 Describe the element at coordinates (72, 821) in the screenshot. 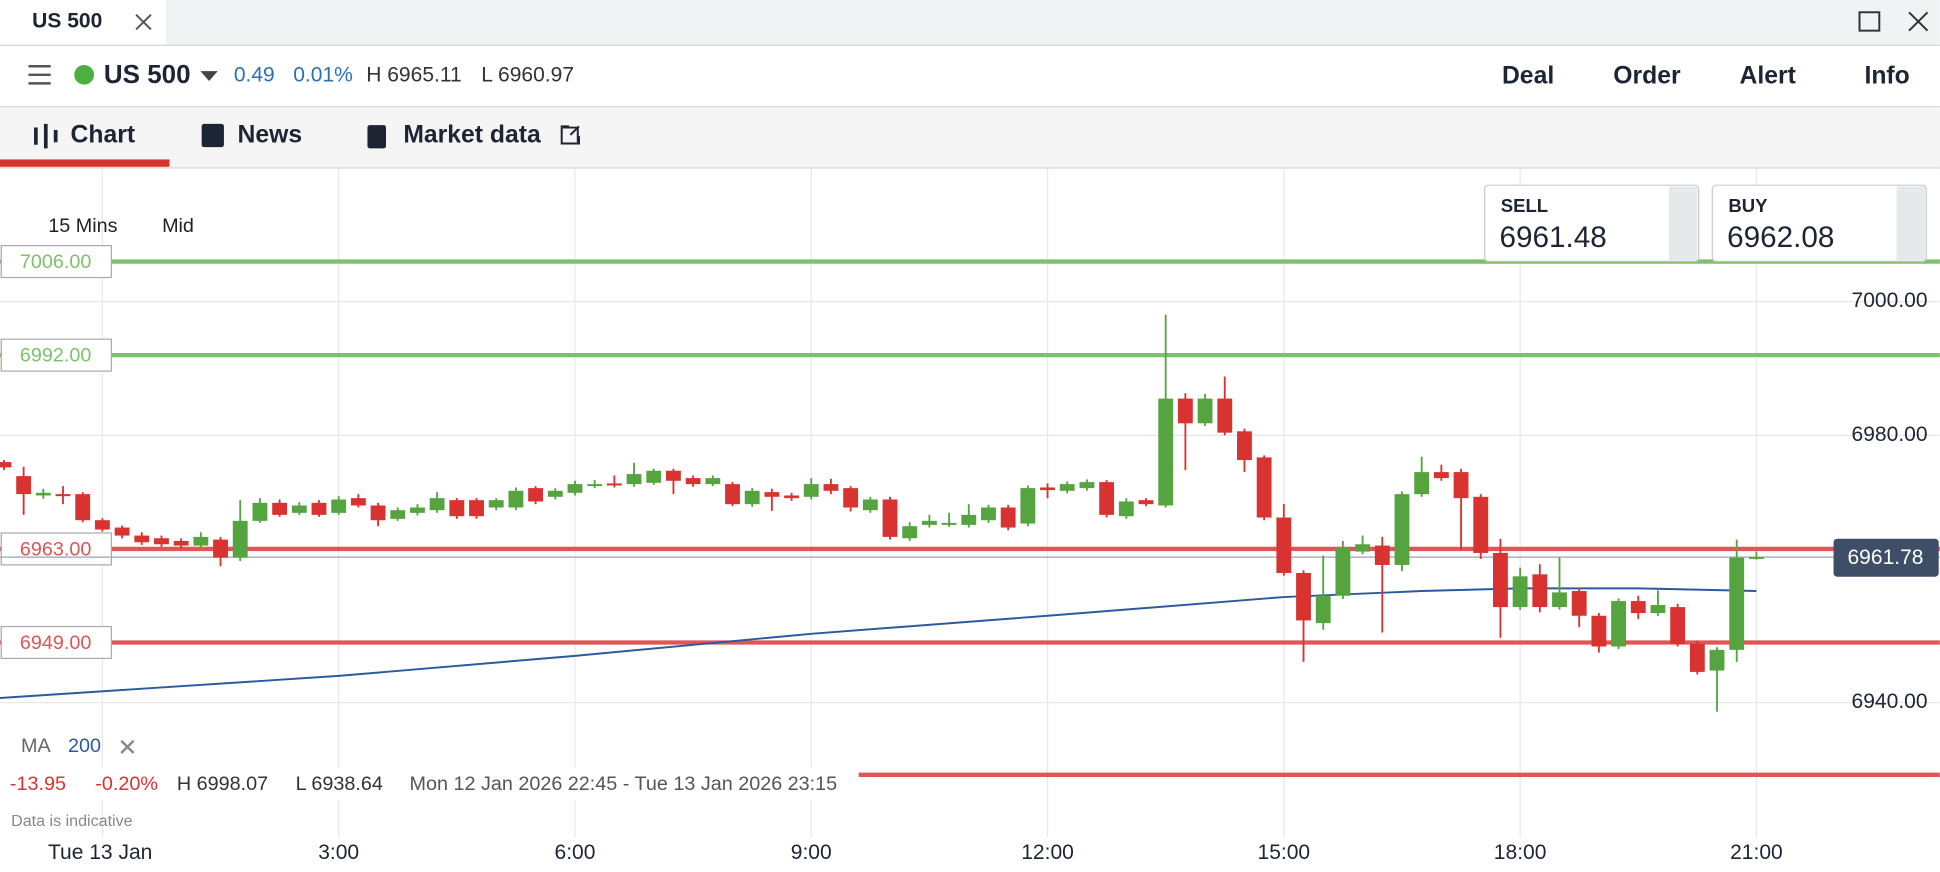

I see `footer-note: Data is indicative` at that location.